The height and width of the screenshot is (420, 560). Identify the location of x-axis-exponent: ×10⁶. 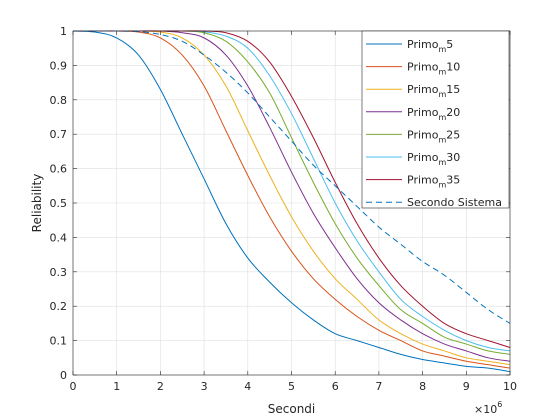
(488, 408).